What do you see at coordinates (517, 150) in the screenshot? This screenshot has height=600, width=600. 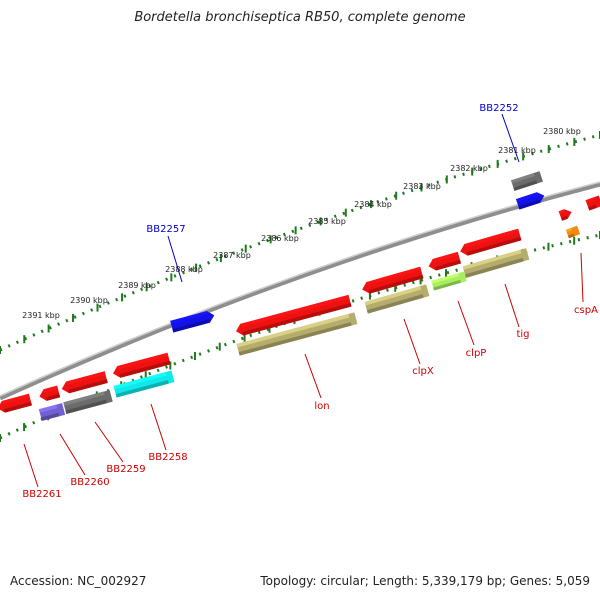 I see `scale-tick-label: 2381 kbp` at bounding box center [517, 150].